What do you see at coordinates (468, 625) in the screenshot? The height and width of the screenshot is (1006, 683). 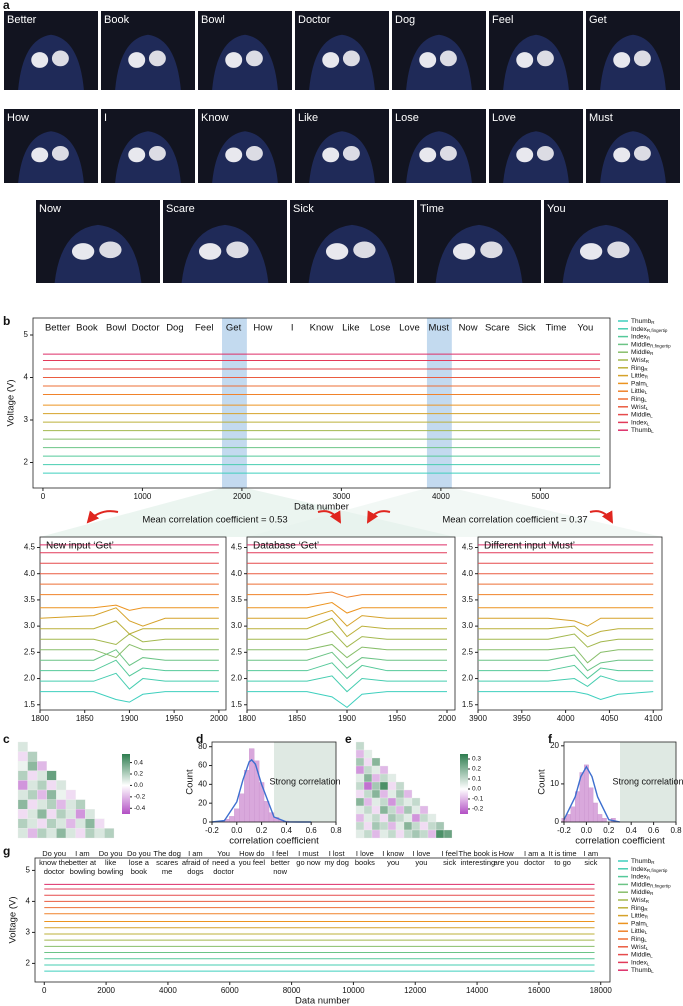 I see `y-tick-label: 3.0` at bounding box center [468, 625].